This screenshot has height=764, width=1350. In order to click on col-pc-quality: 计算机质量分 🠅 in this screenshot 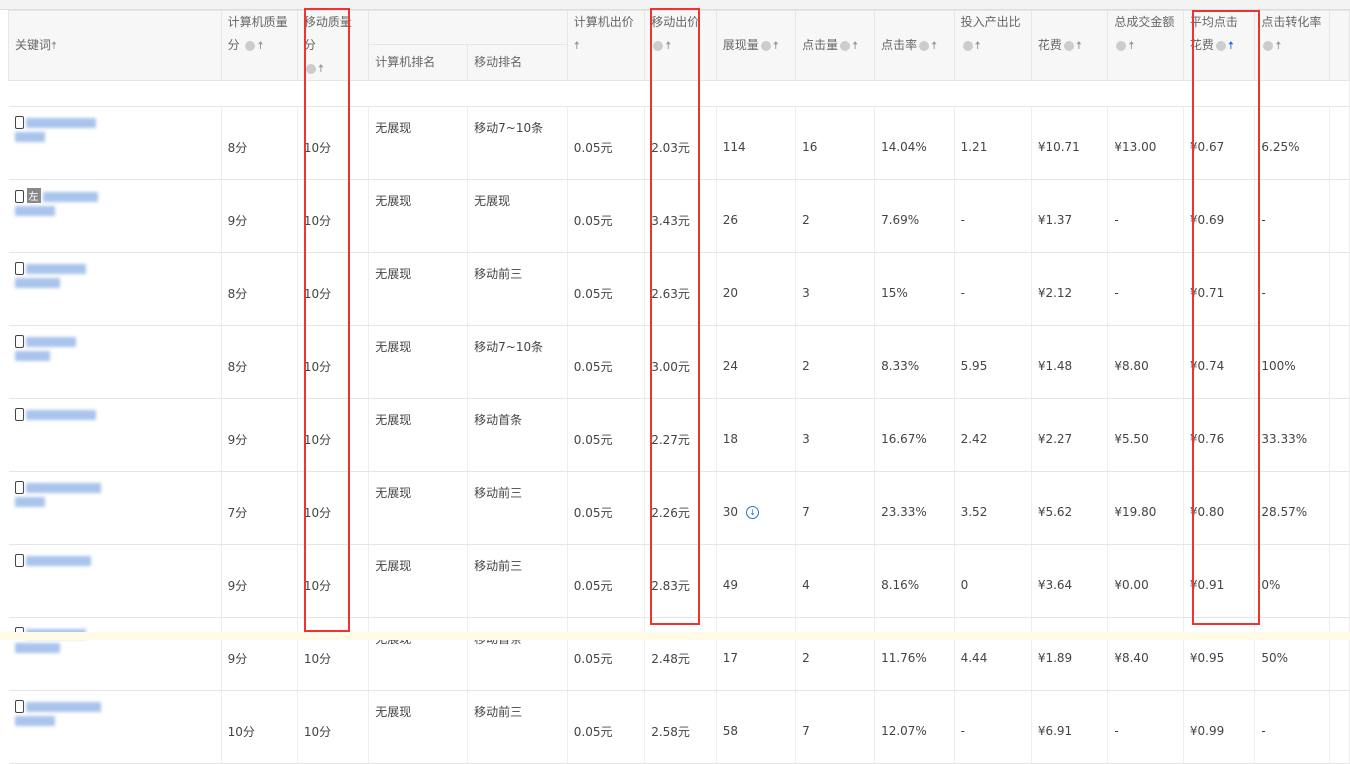, I will do `click(259, 45)`.